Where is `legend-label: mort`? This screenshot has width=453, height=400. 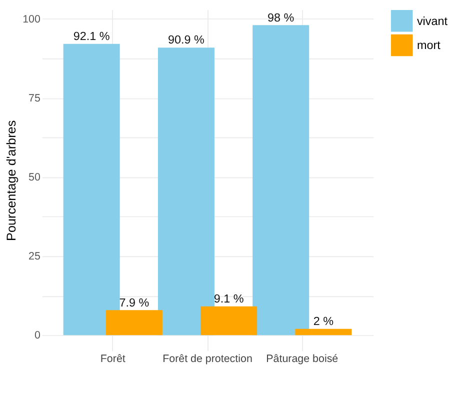 legend-label: mort is located at coordinates (429, 45).